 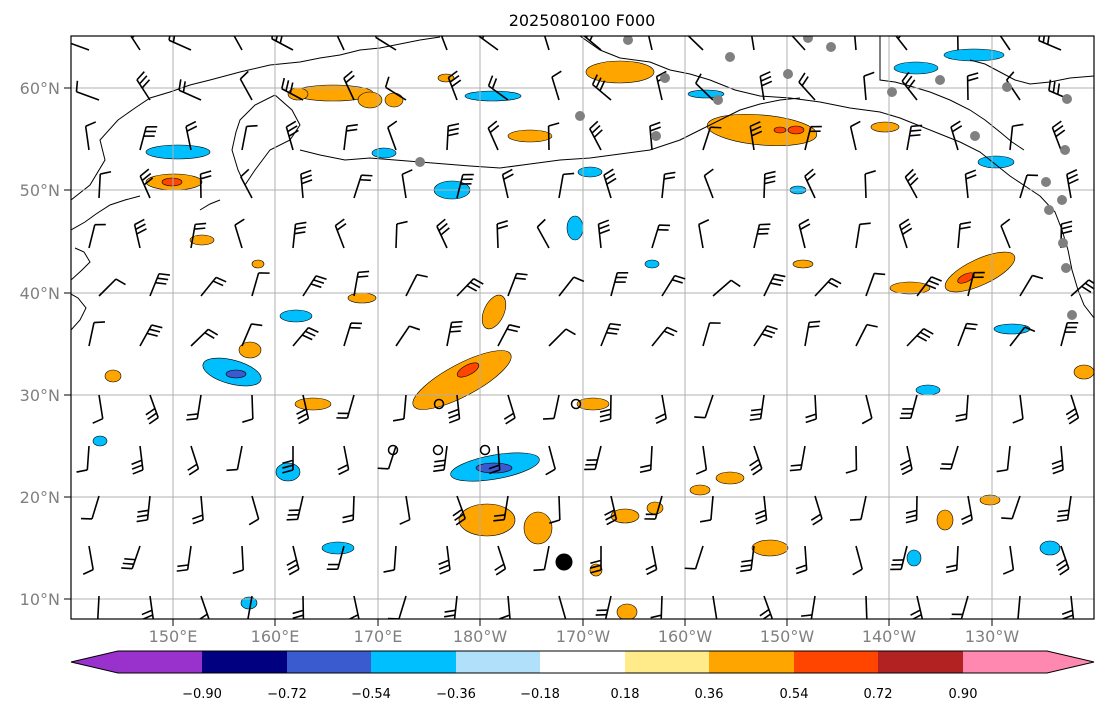 What do you see at coordinates (794, 694) in the screenshot?
I see `colorbar-label: 0.54` at bounding box center [794, 694].